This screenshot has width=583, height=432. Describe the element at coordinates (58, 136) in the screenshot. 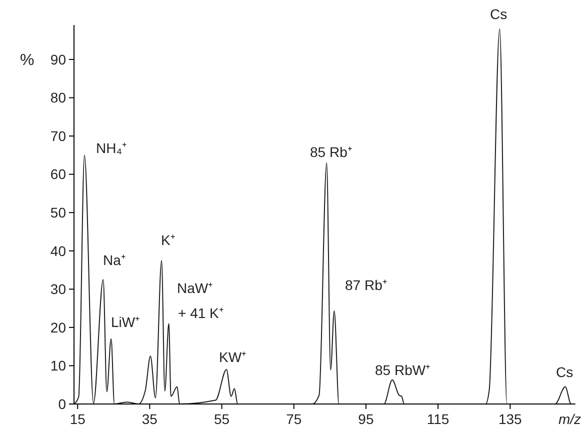

I see `y-tick-label: 70` at that location.